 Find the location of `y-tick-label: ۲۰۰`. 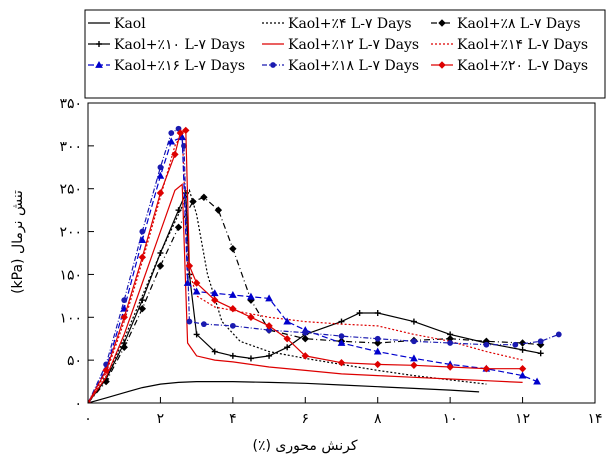

y-tick-label: ۲۰۰ is located at coordinates (70, 233).